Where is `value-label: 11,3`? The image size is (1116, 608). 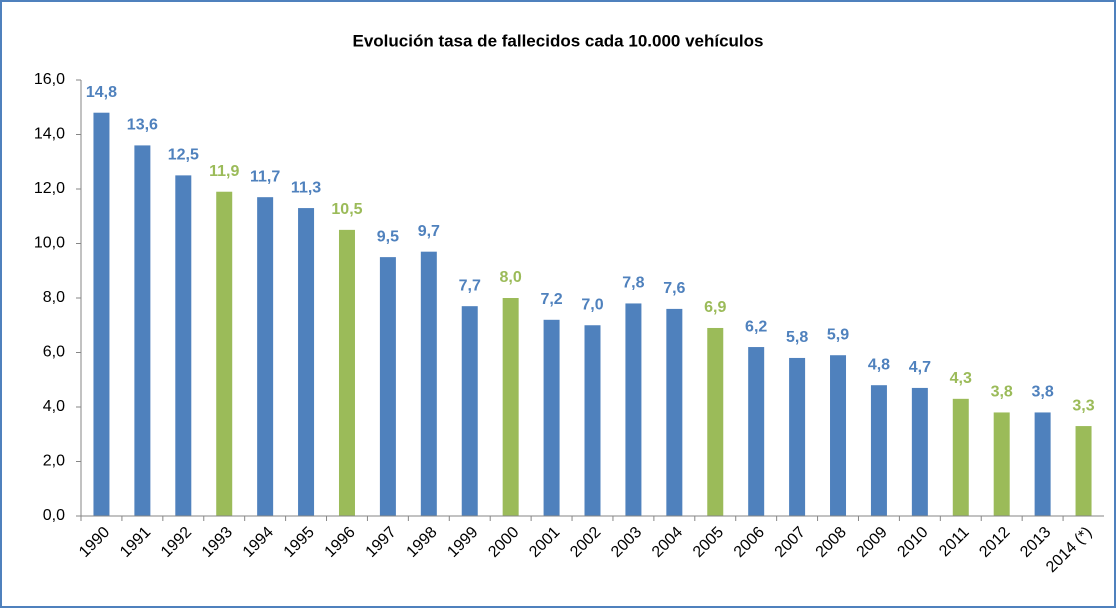
value-label: 11,3 is located at coordinates (306, 187).